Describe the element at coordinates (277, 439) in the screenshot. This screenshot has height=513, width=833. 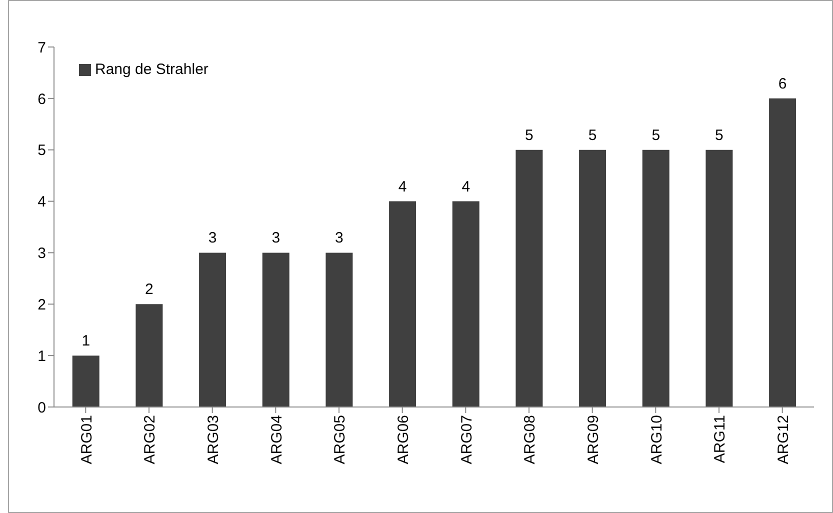
I see `x-tick-label: ARG04` at that location.